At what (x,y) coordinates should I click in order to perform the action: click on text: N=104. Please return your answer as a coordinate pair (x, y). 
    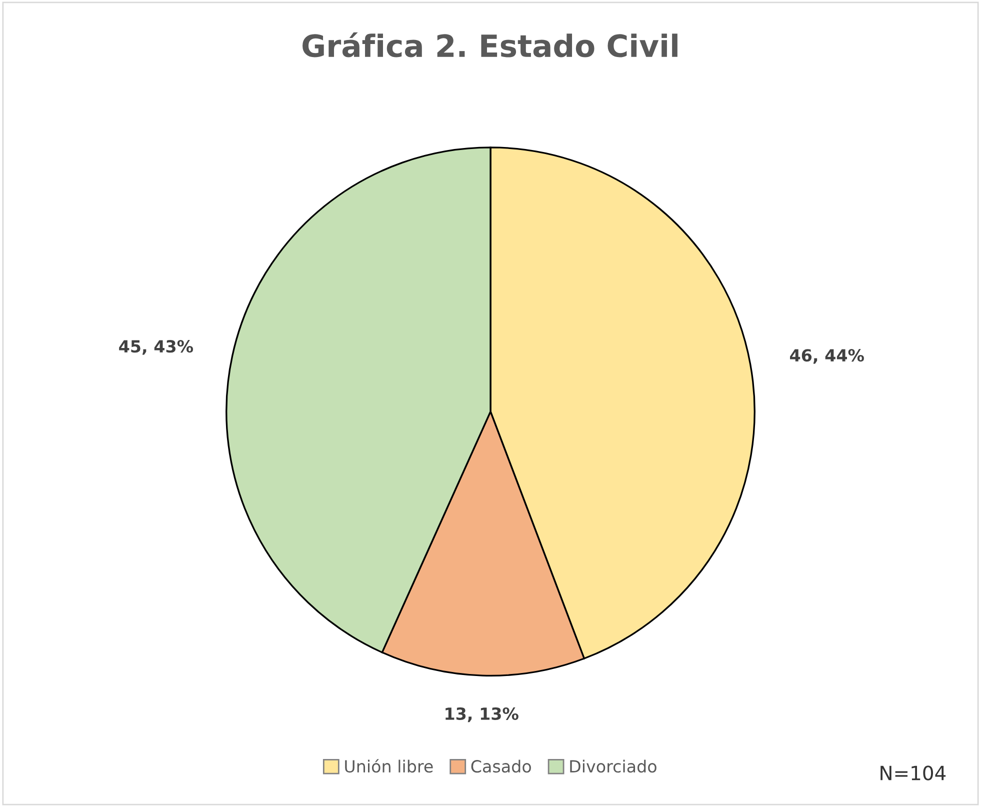
    Looking at the image, I should click on (913, 773).